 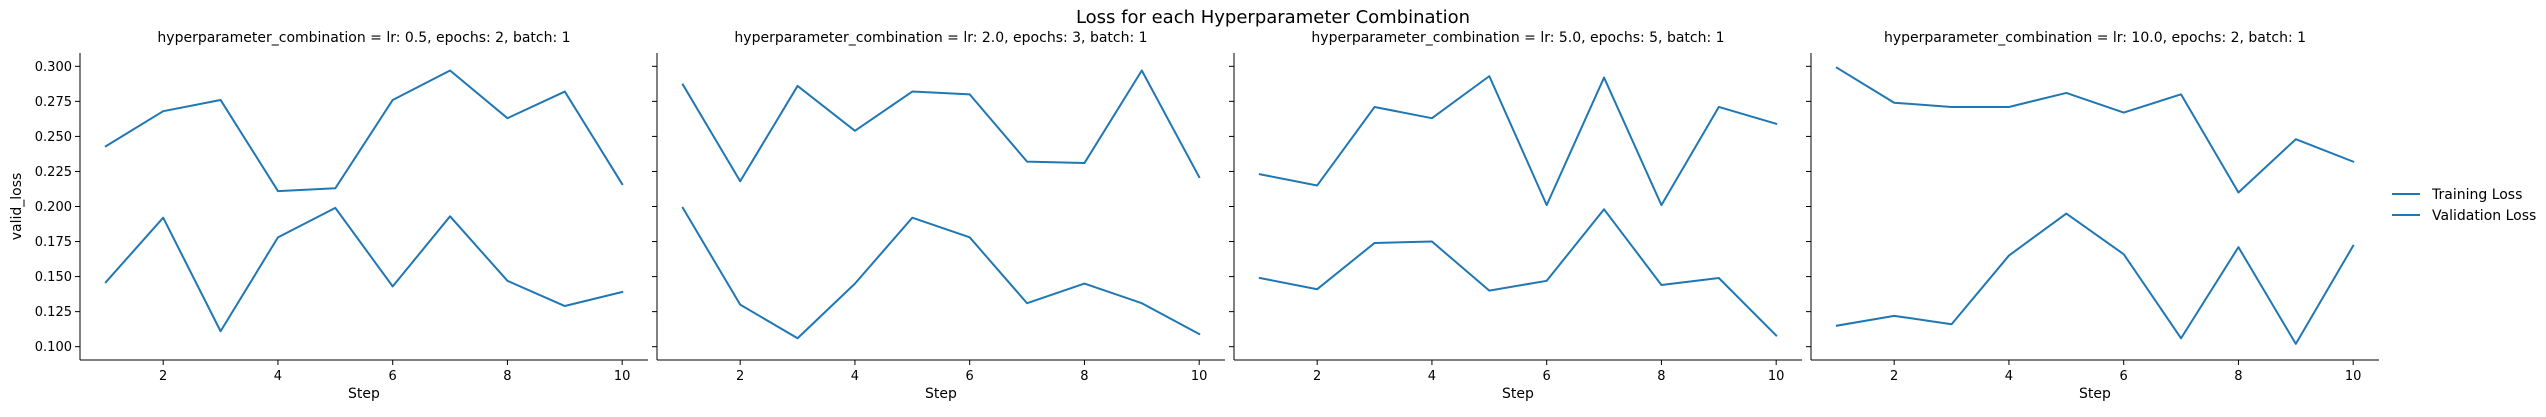 What do you see at coordinates (53, 312) in the screenshot?
I see `y-tick-label: 0.125` at bounding box center [53, 312].